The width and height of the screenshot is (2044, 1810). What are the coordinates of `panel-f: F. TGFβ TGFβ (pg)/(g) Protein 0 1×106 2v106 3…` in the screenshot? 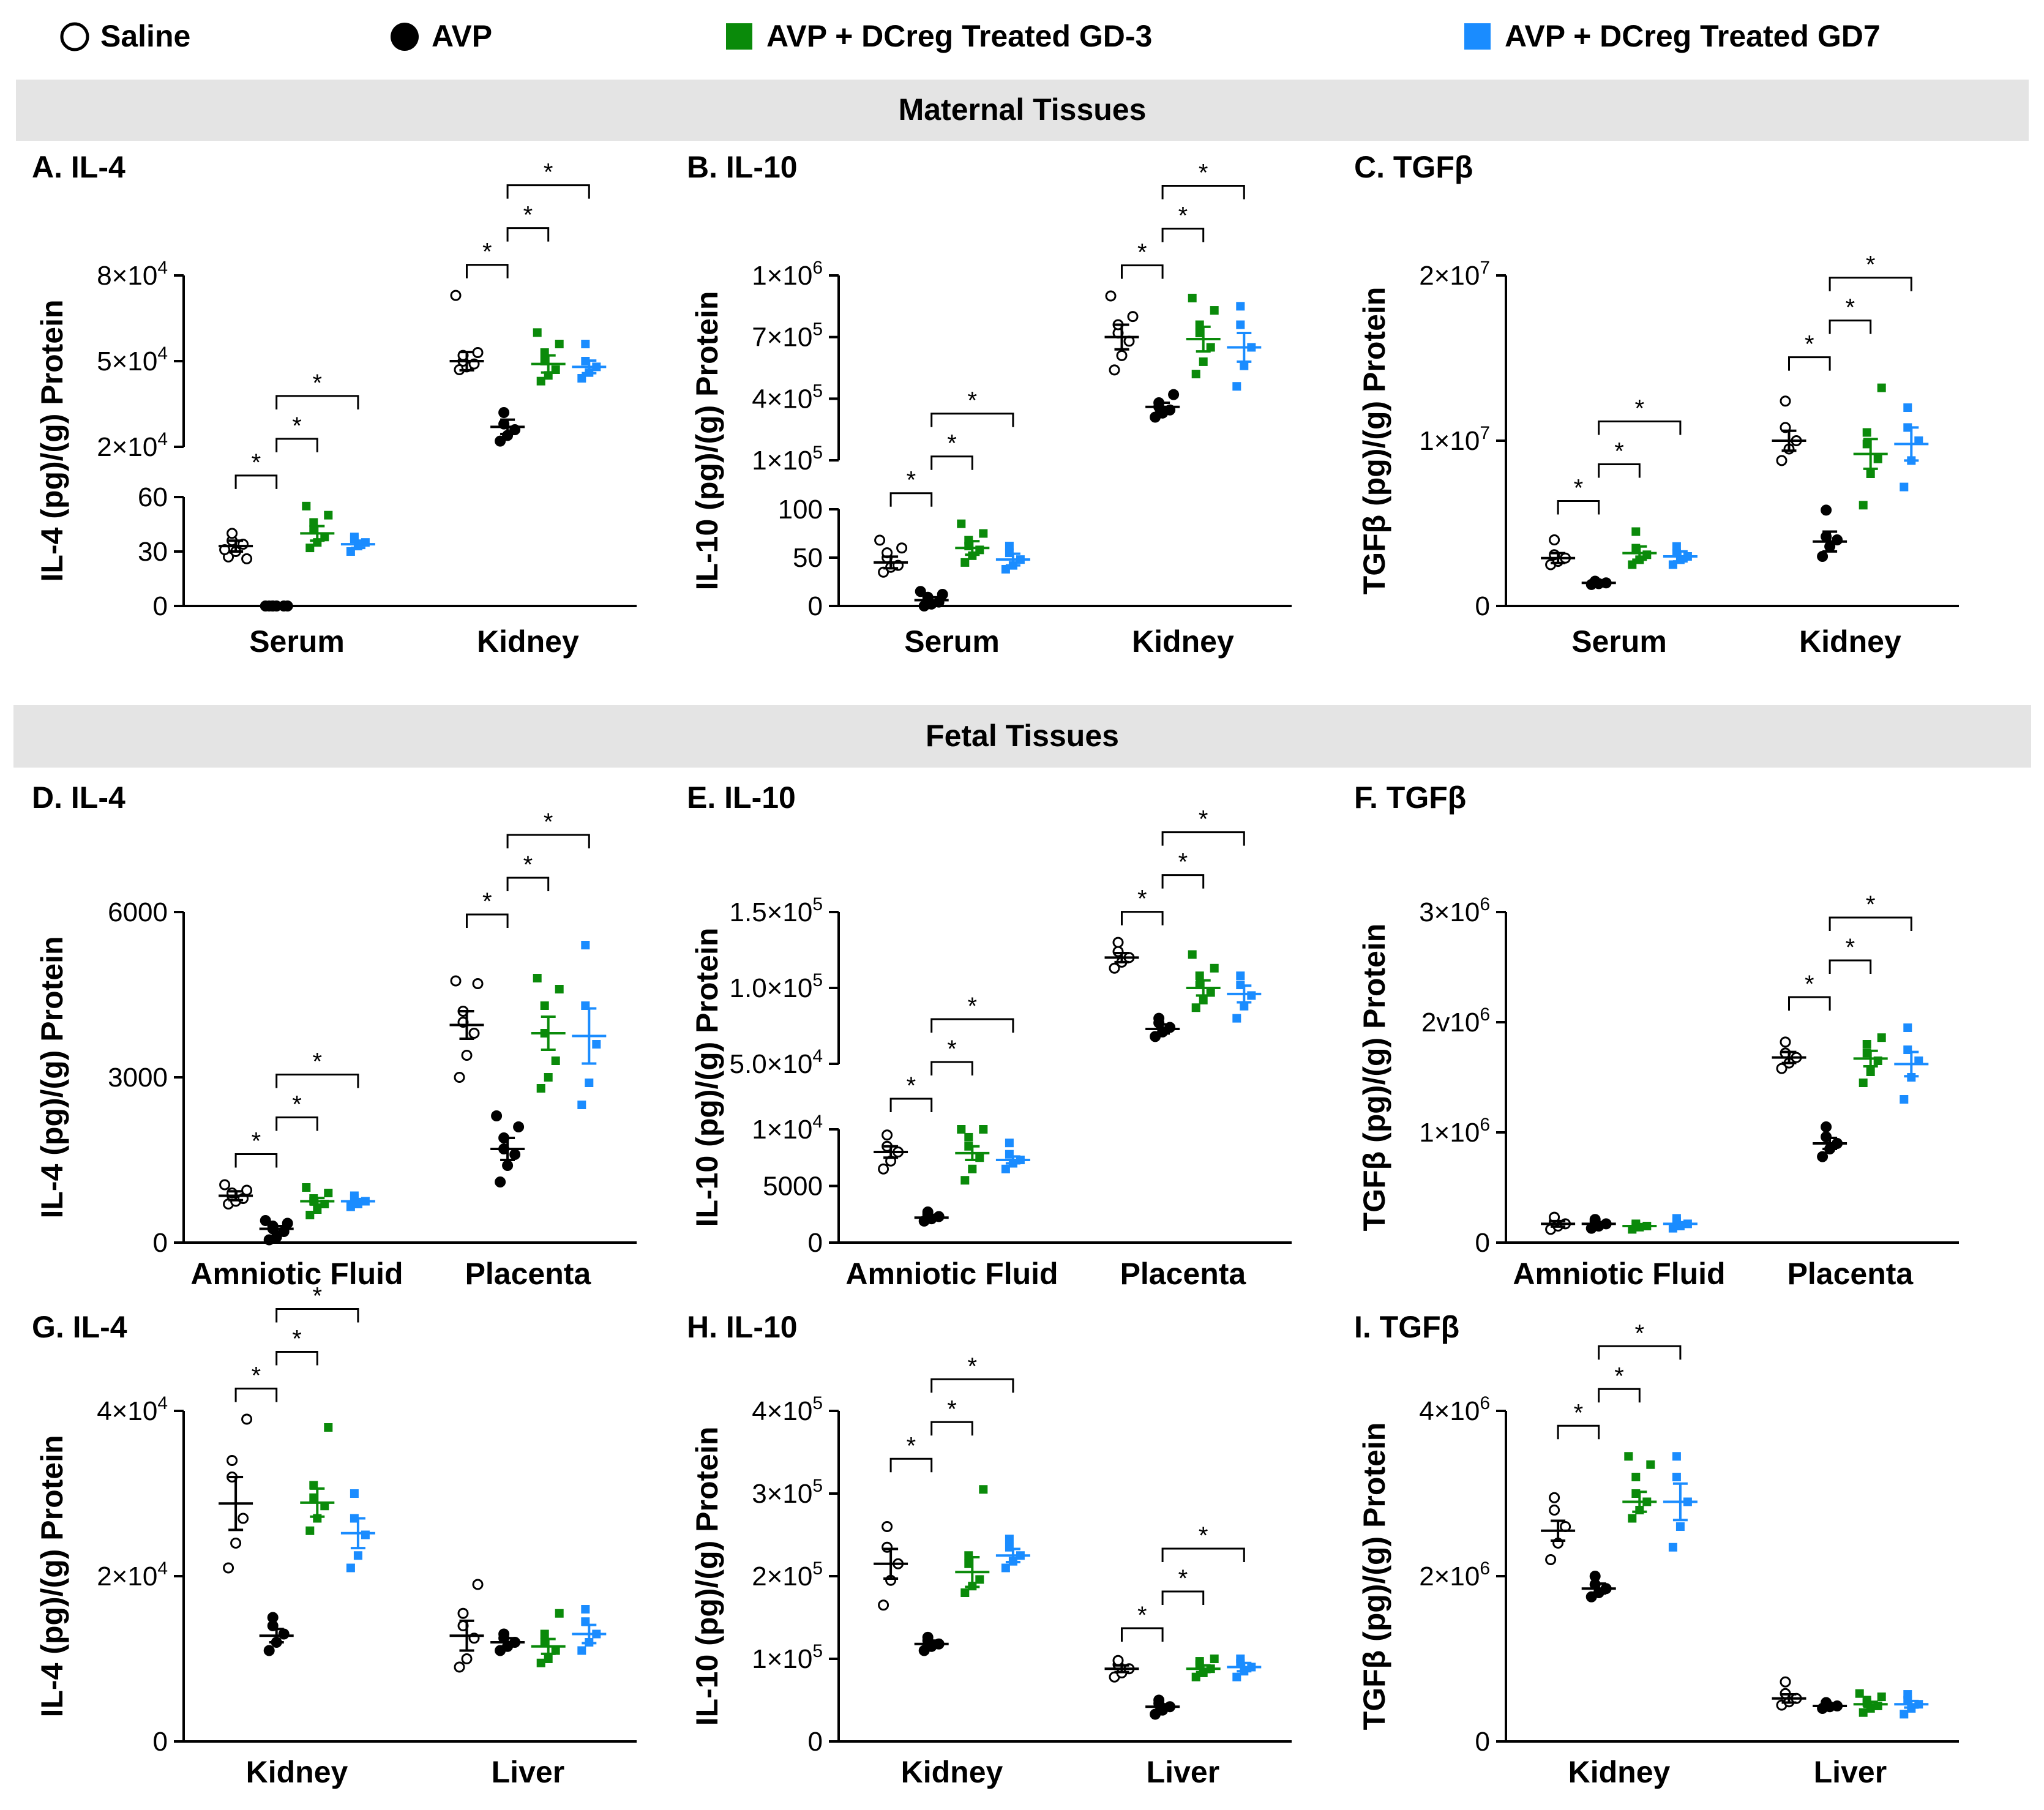 It's located at (1656, 1035).